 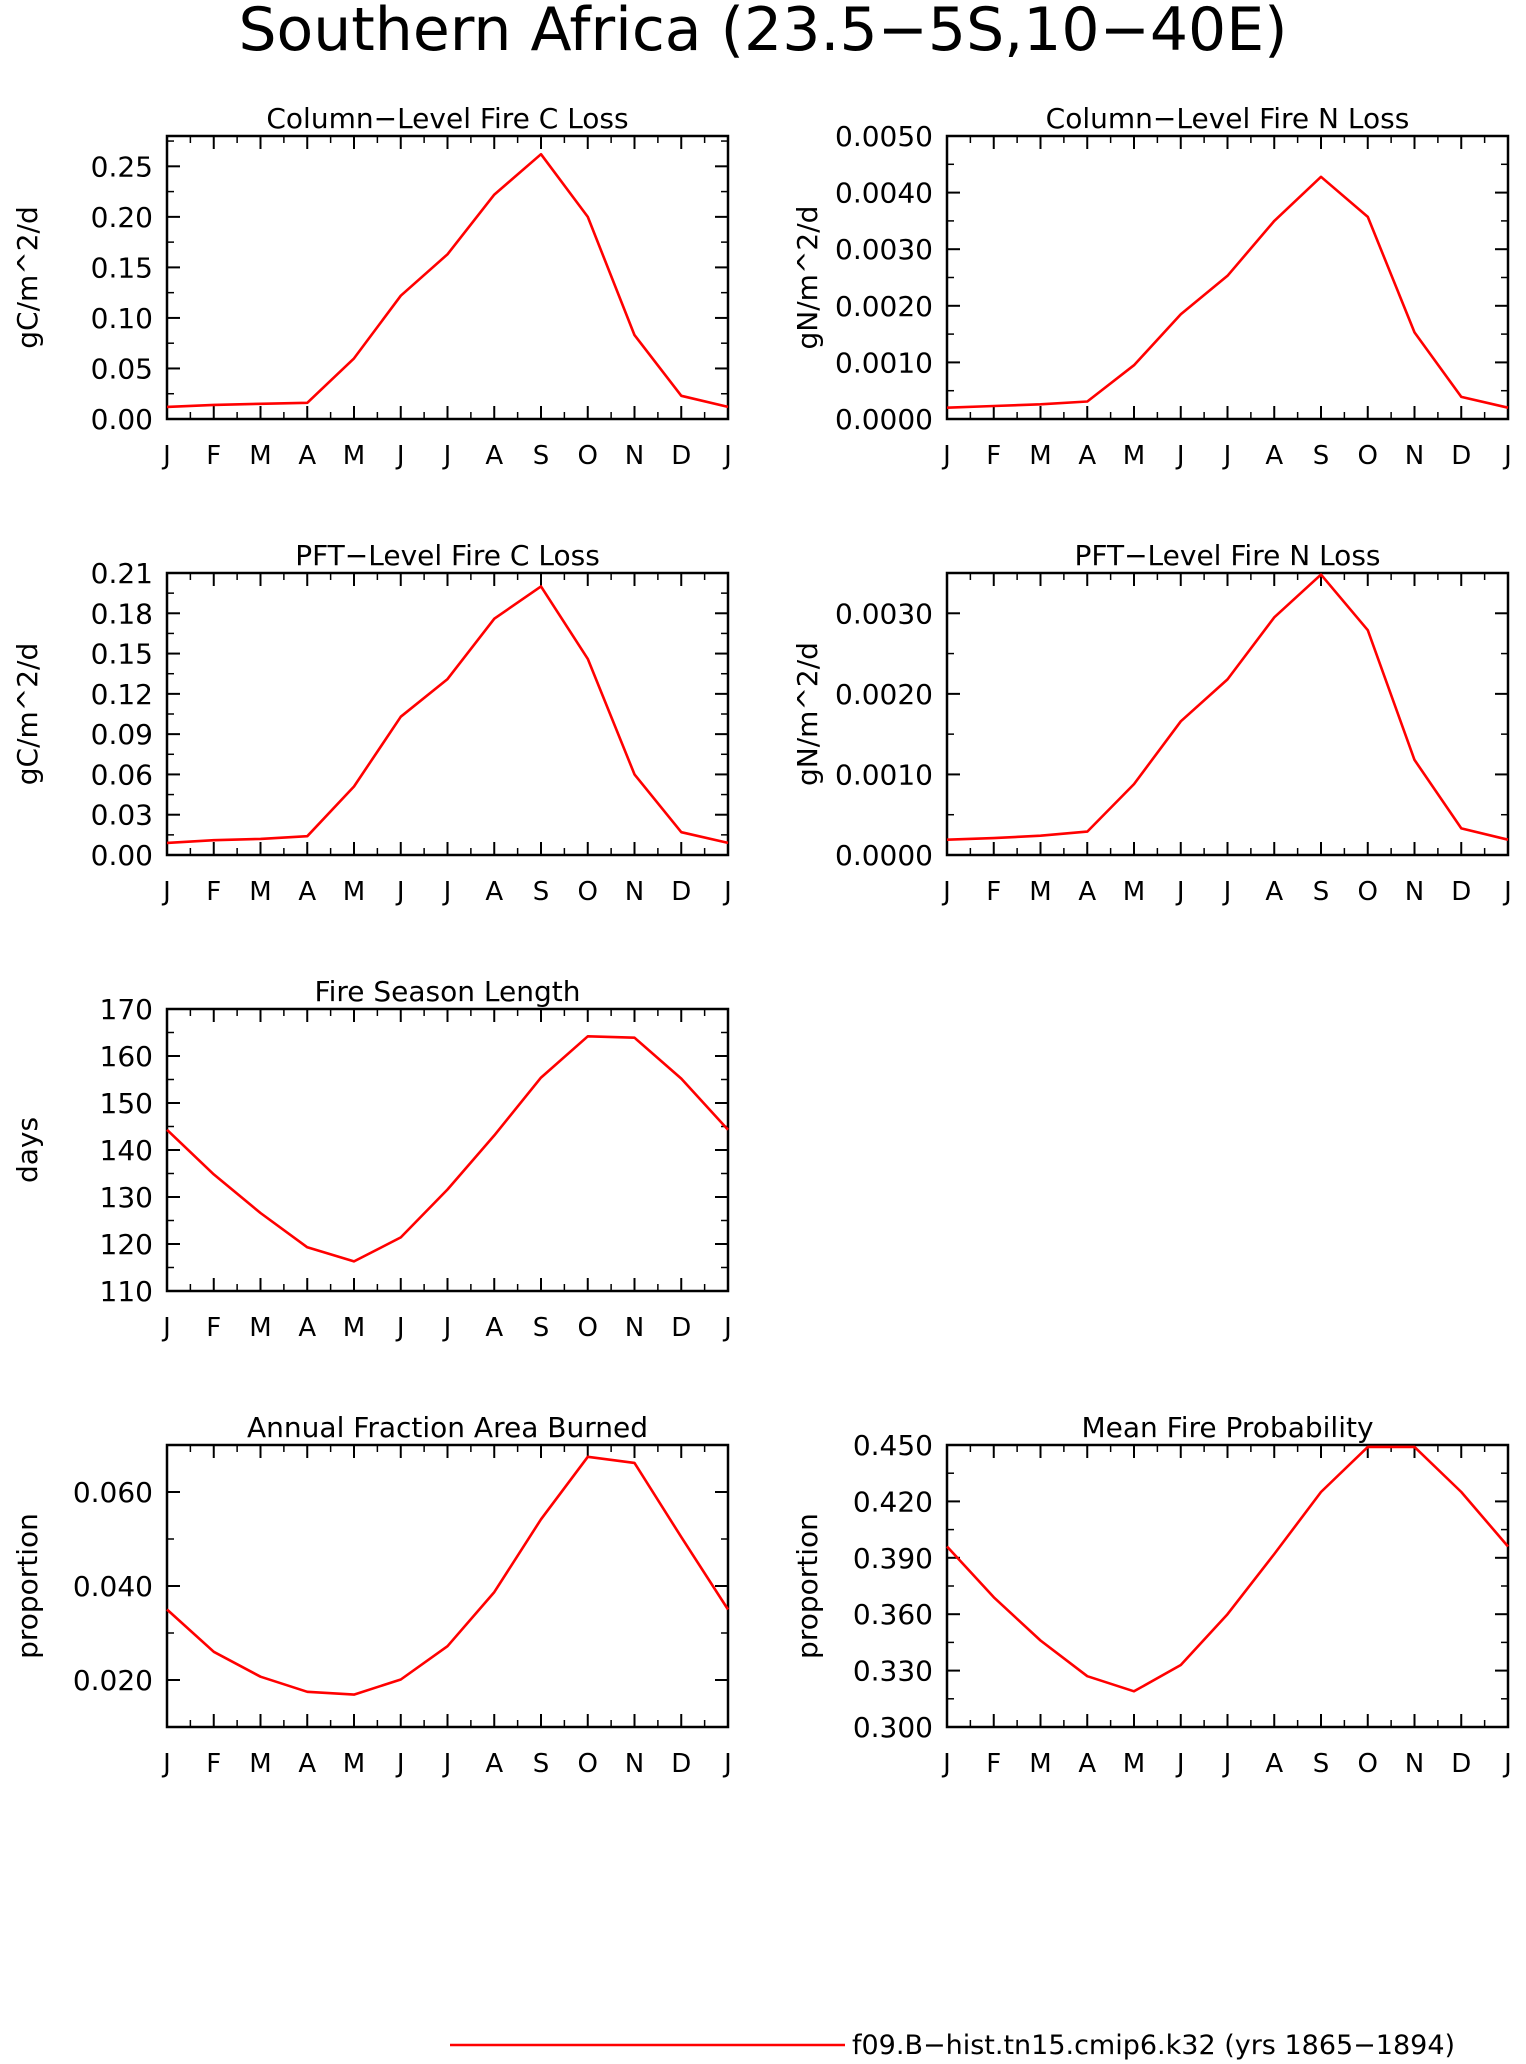 I want to click on y-axis-label: gN/m^2/d, so click(x=807, y=278).